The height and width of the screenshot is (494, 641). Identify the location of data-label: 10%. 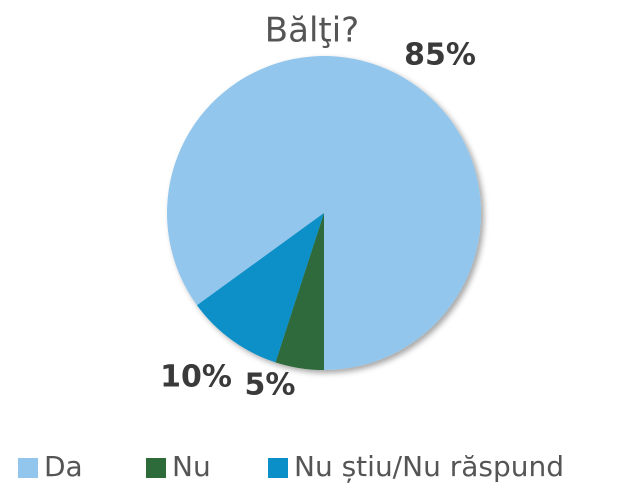
(196, 377).